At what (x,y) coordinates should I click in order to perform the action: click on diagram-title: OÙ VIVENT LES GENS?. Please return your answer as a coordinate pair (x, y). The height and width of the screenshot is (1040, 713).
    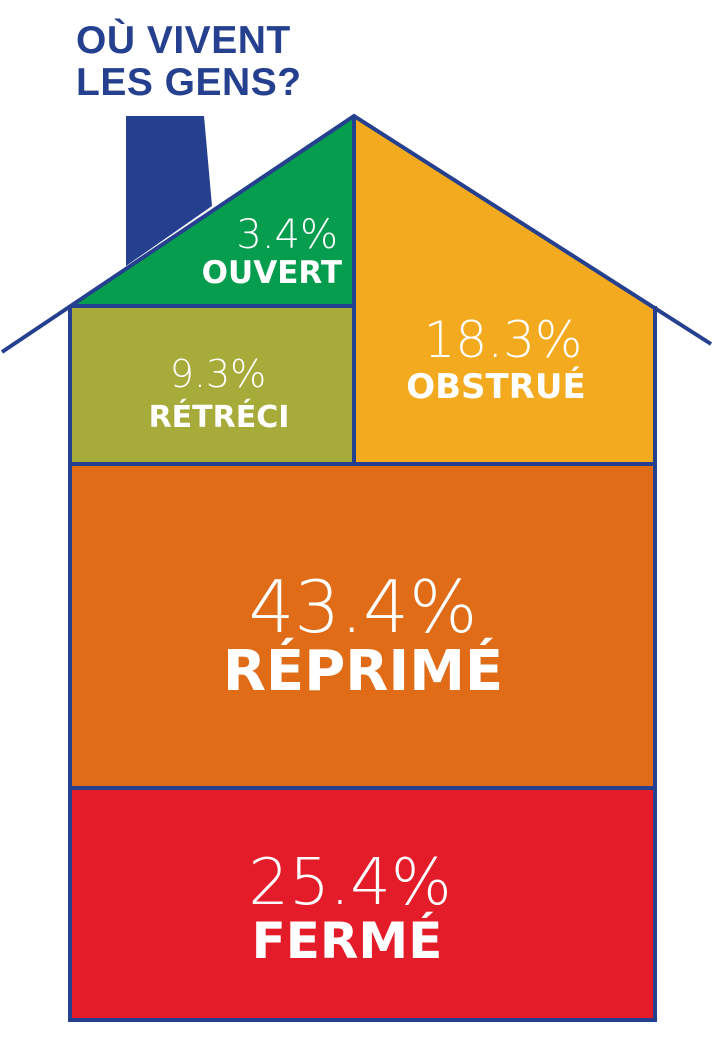
    Looking at the image, I should click on (189, 62).